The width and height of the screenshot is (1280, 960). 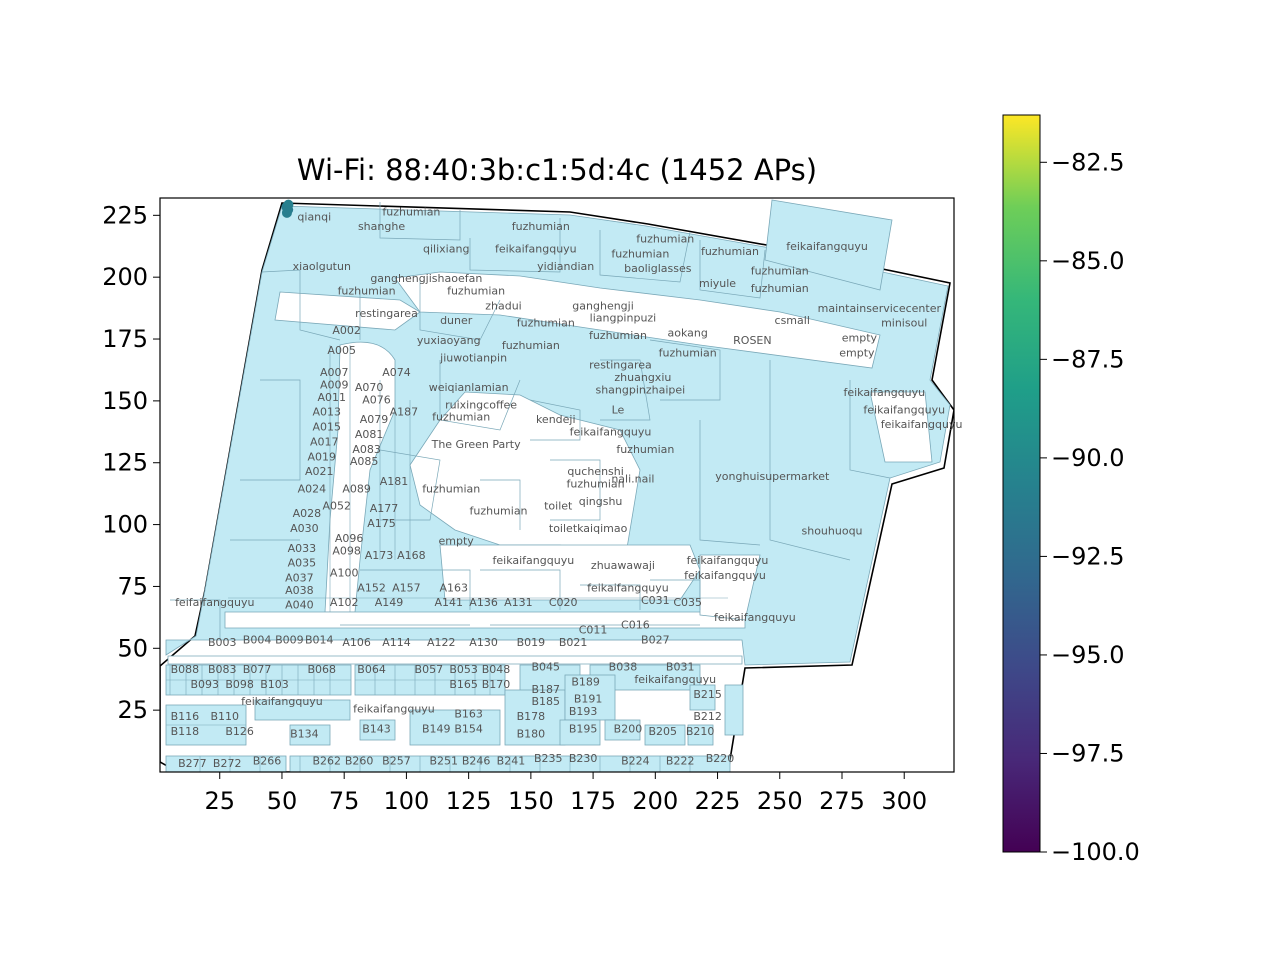 I want to click on shop-label: liangpinpuzi, so click(x=623, y=318).